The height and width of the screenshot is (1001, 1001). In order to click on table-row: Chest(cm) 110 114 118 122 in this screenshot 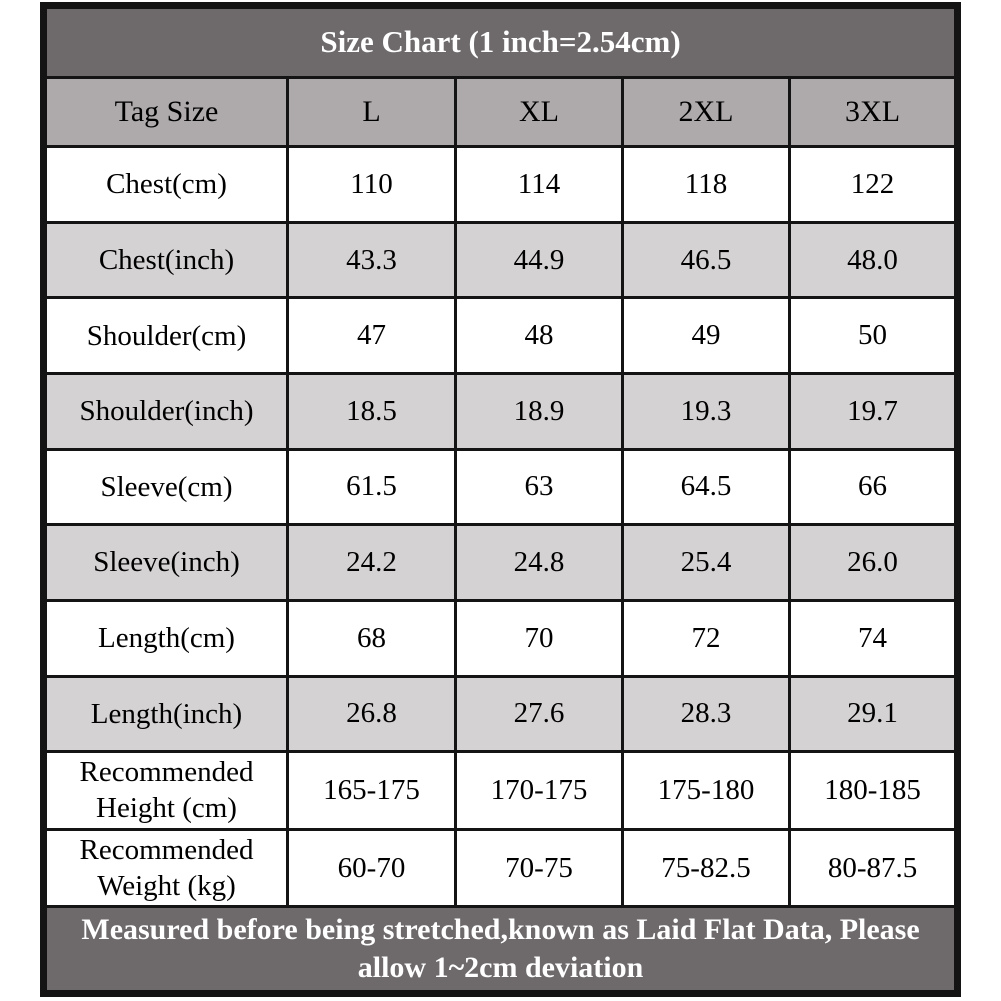, I will do `click(501, 184)`.